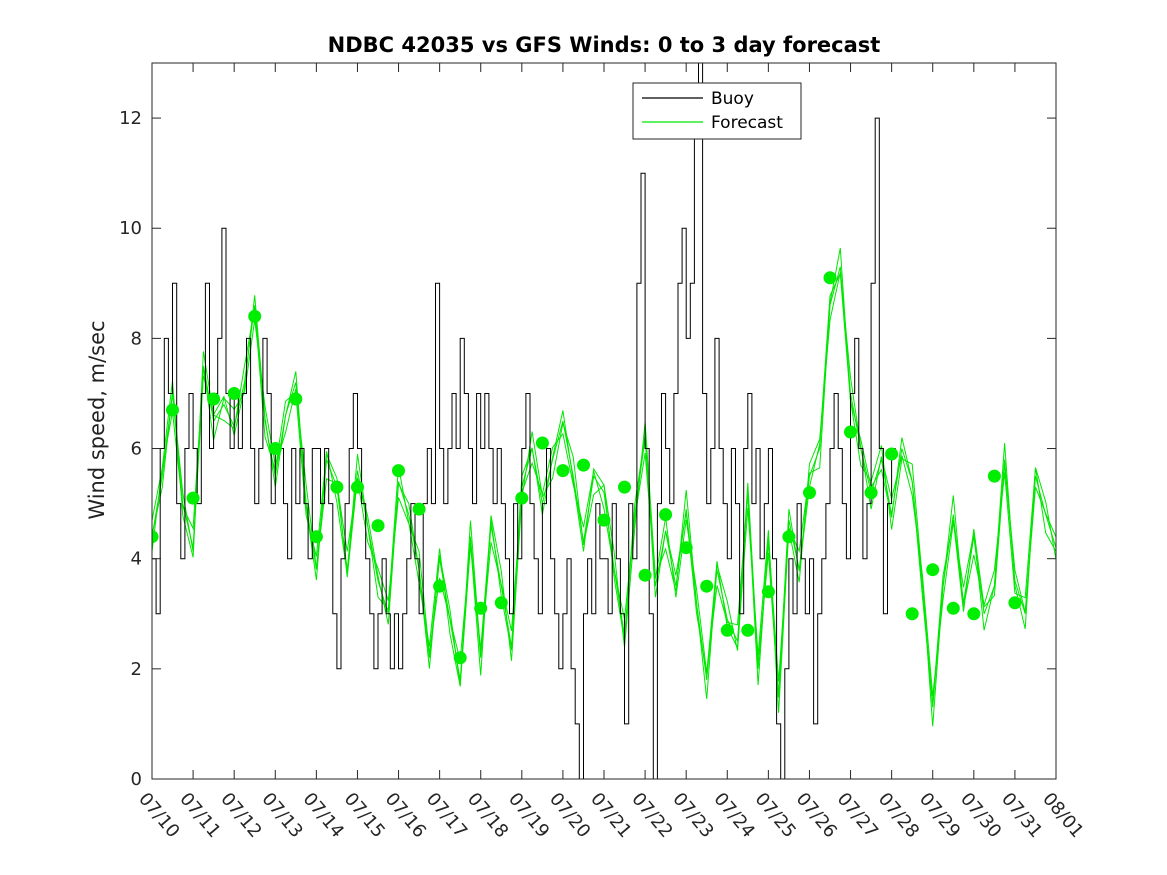  I want to click on y-tick-label: 0, so click(136, 779).